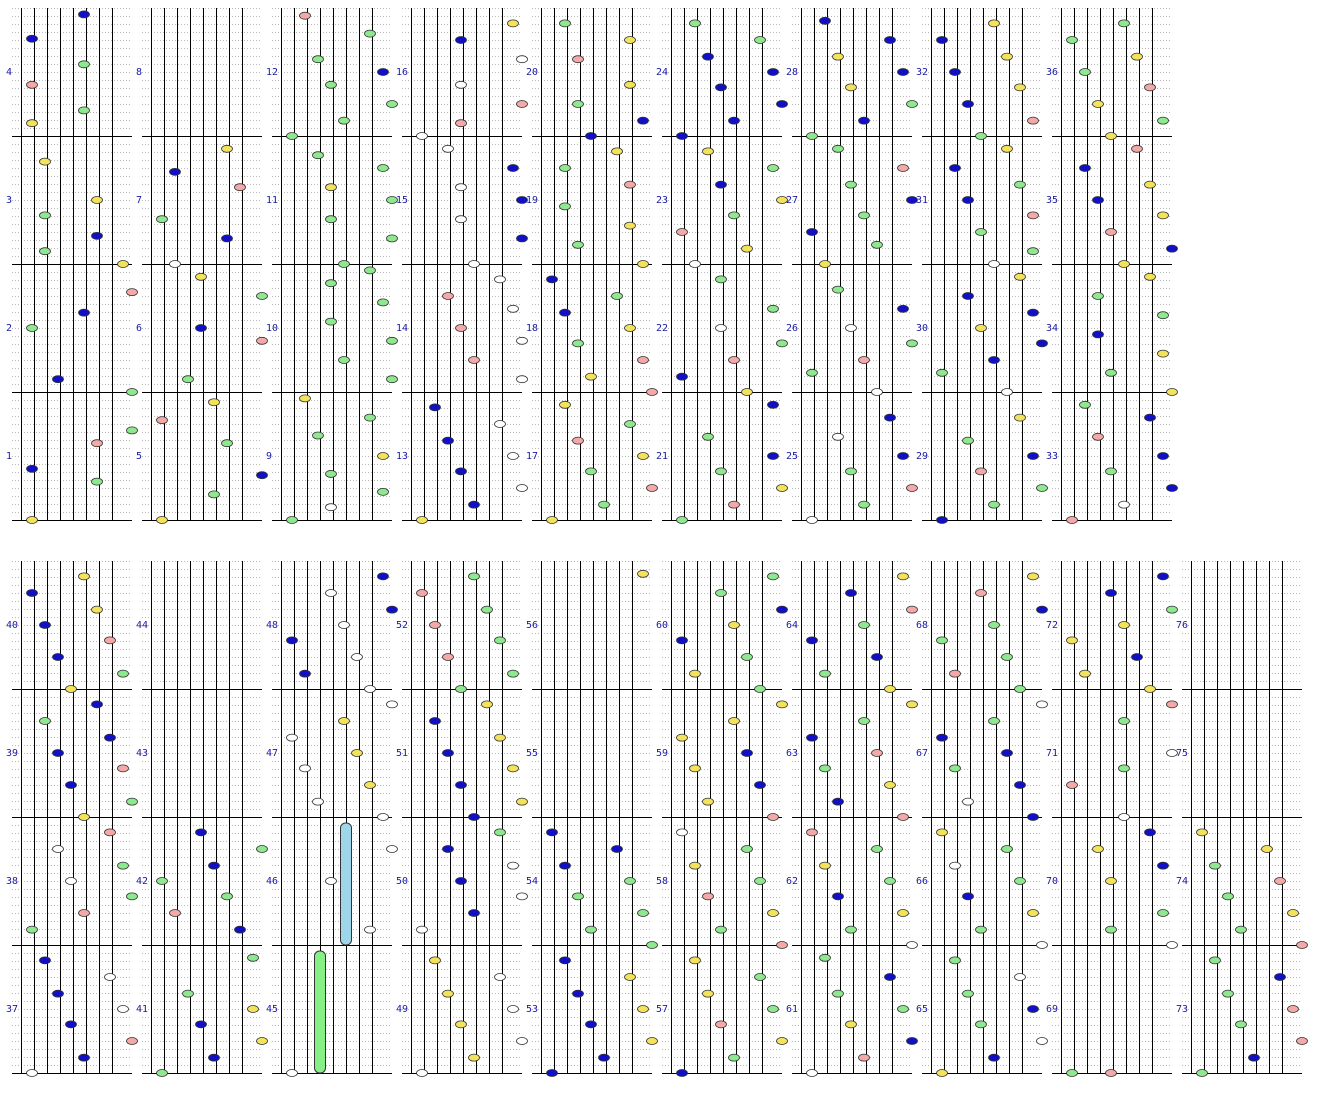 The width and height of the screenshot is (1320, 1100). Describe the element at coordinates (792, 753) in the screenshot. I see `measure-number: 63` at that location.